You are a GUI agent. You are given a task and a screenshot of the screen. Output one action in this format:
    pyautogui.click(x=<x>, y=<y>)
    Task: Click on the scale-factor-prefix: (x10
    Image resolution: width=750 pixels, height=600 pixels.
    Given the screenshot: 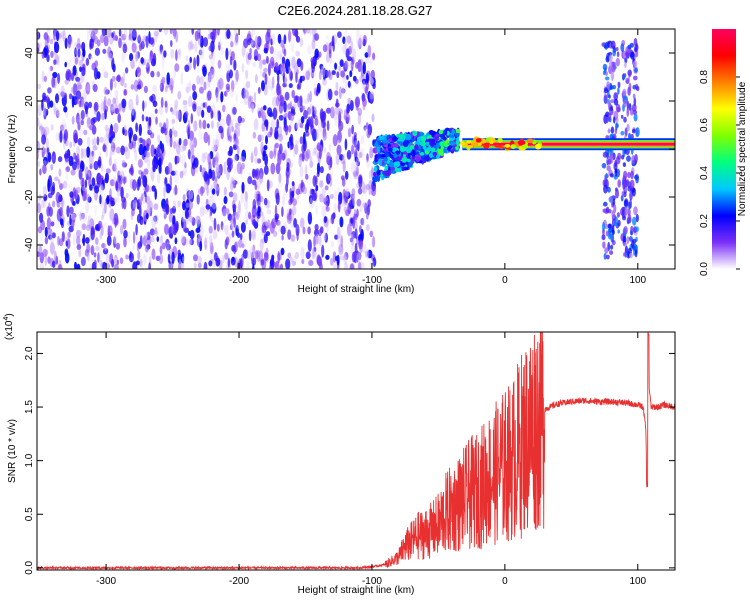 What is the action you would take?
    pyautogui.click(x=9, y=330)
    